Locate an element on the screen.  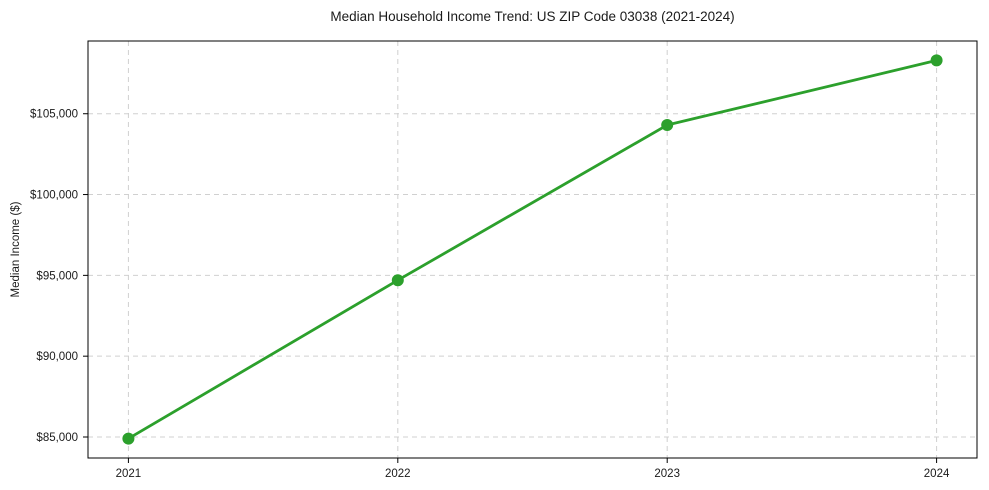
y-axis-label: Median Income ($) is located at coordinates (16, 249).